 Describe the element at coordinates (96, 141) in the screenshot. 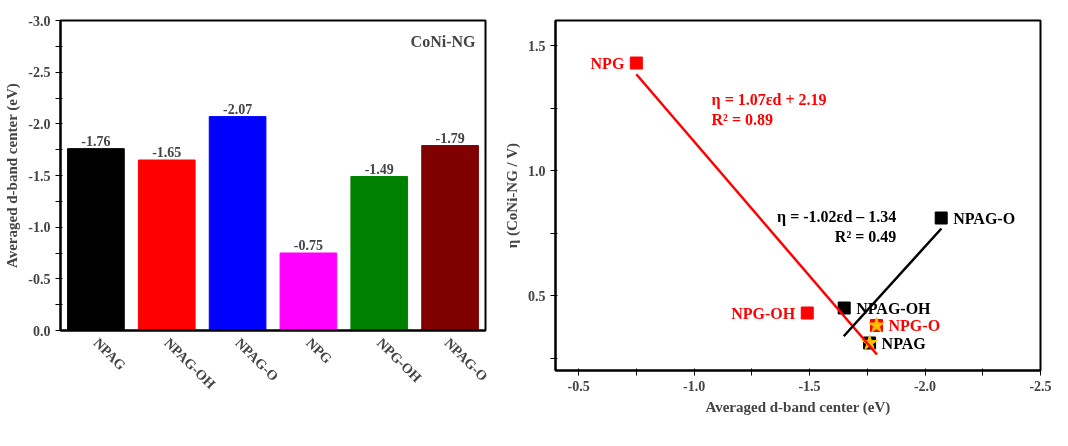

I see `data-label: -1.76` at that location.